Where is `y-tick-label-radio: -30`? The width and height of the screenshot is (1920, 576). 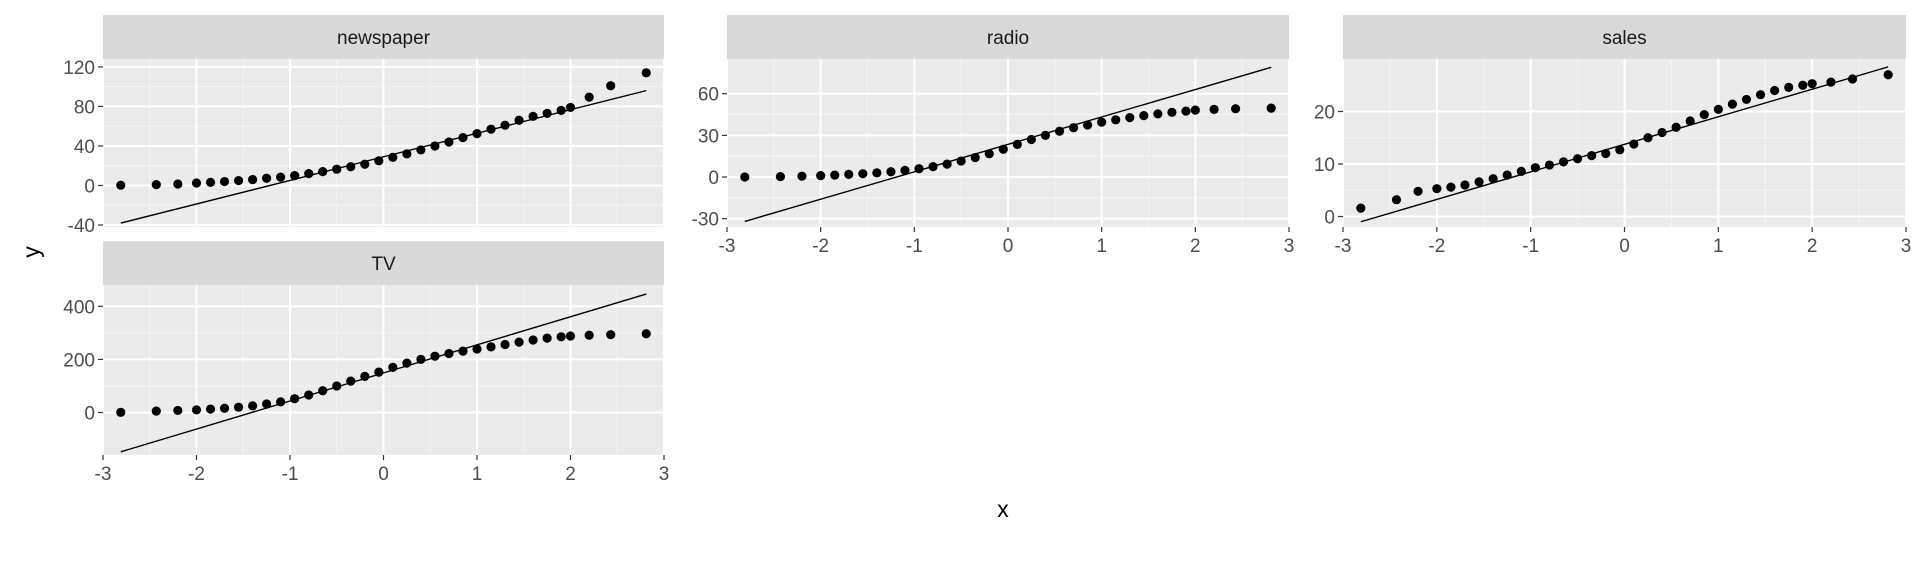
y-tick-label-radio: -30 is located at coordinates (705, 220).